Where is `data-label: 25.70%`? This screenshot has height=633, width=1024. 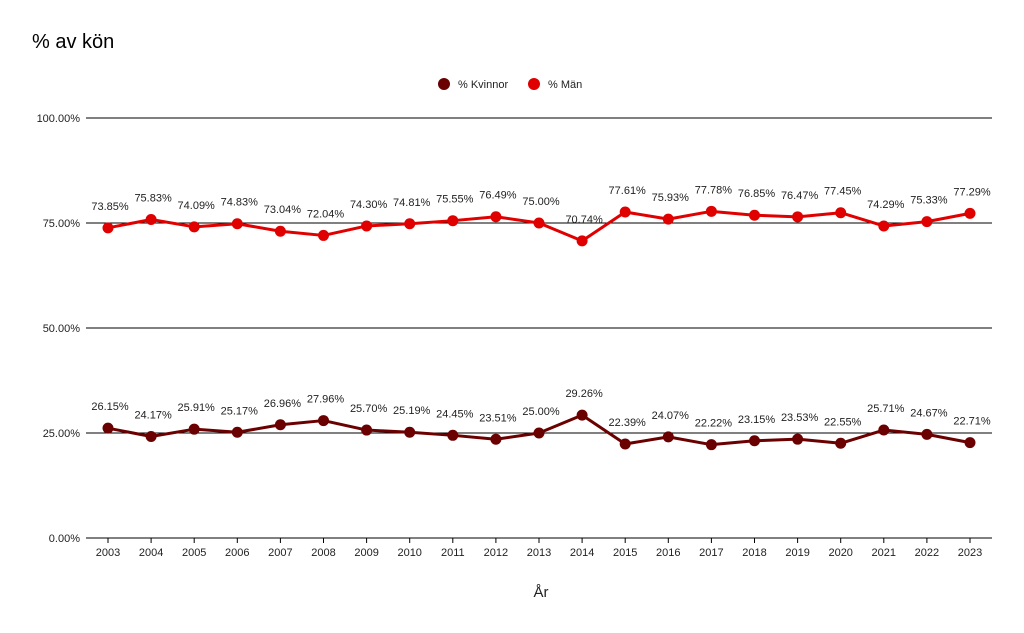 data-label: 25.70% is located at coordinates (369, 409).